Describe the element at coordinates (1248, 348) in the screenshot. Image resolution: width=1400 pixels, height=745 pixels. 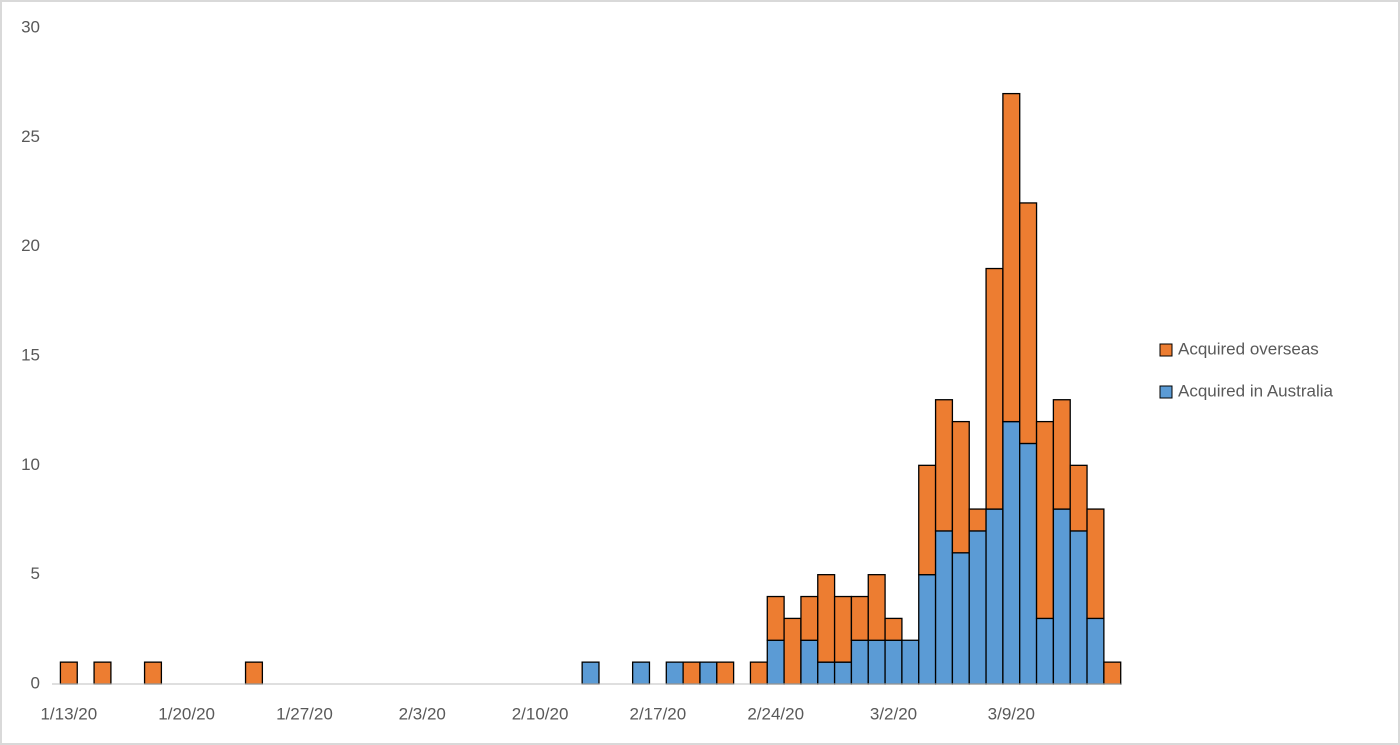
I see `legend-label: Acquired overseas` at that location.